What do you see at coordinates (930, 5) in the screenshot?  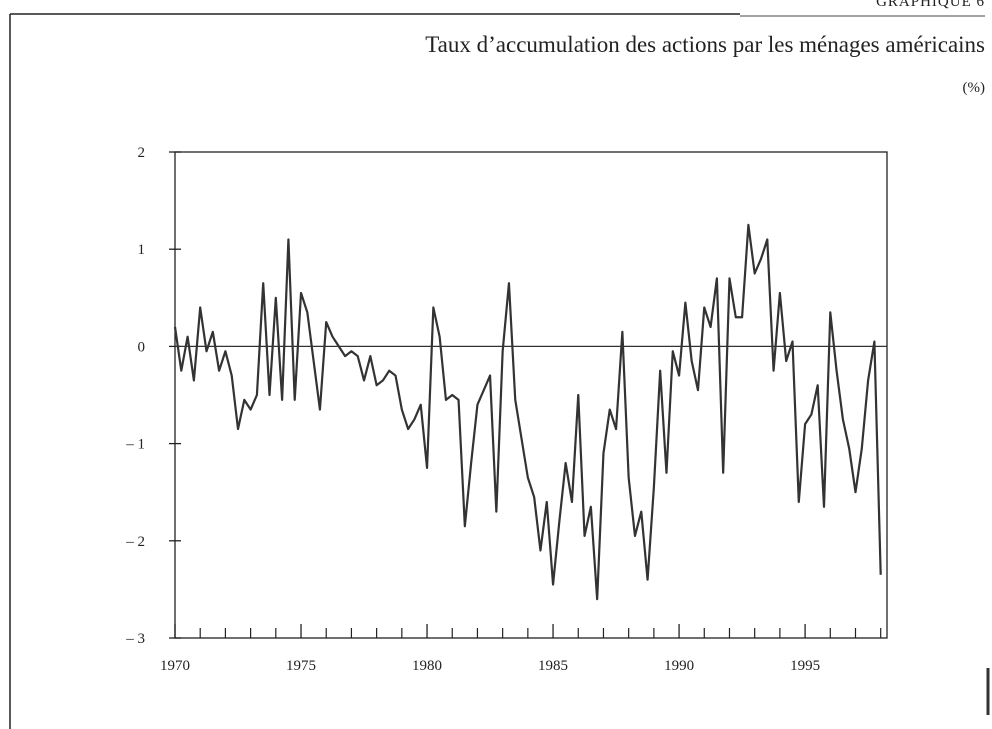 I see `chart-header: GRAPHIQUE 6` at bounding box center [930, 5].